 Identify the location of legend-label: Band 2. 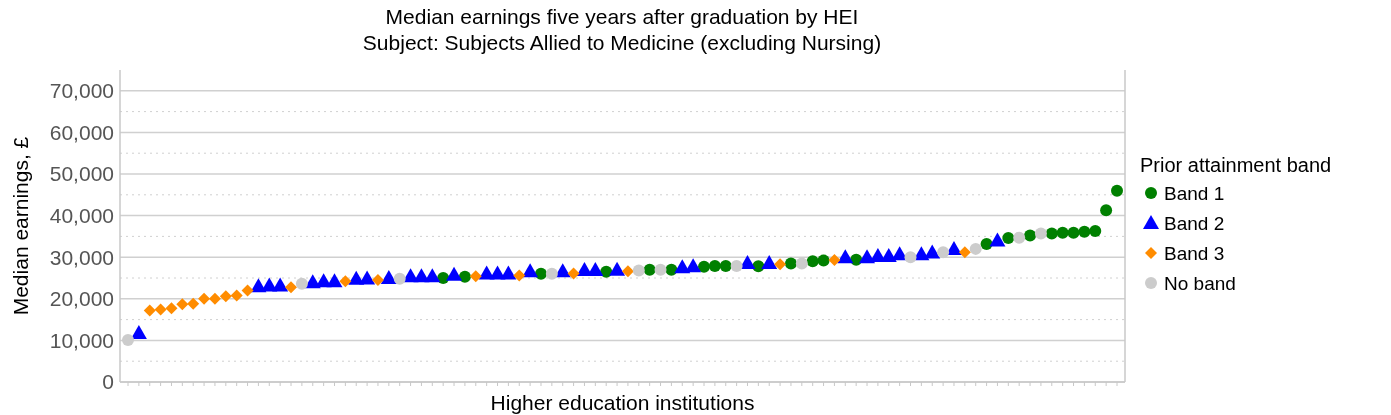
(1194, 223).